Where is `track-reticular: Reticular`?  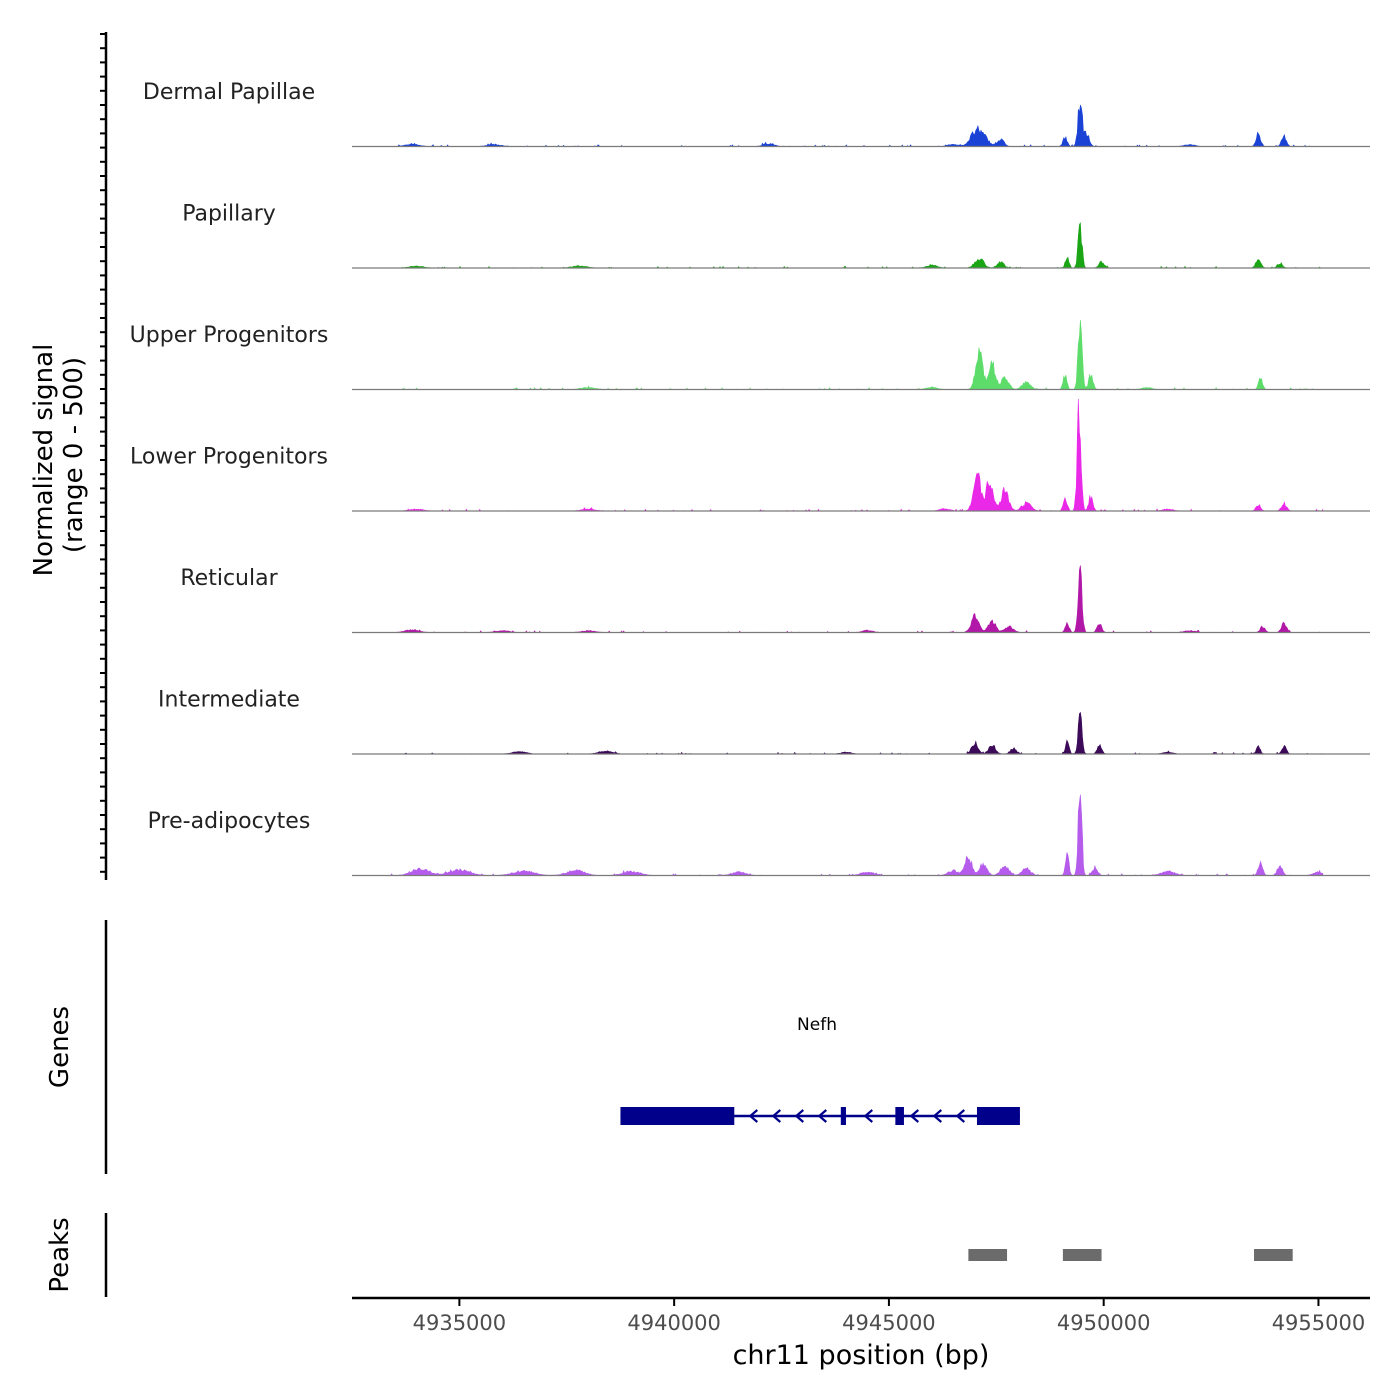 track-reticular: Reticular is located at coordinates (775, 599).